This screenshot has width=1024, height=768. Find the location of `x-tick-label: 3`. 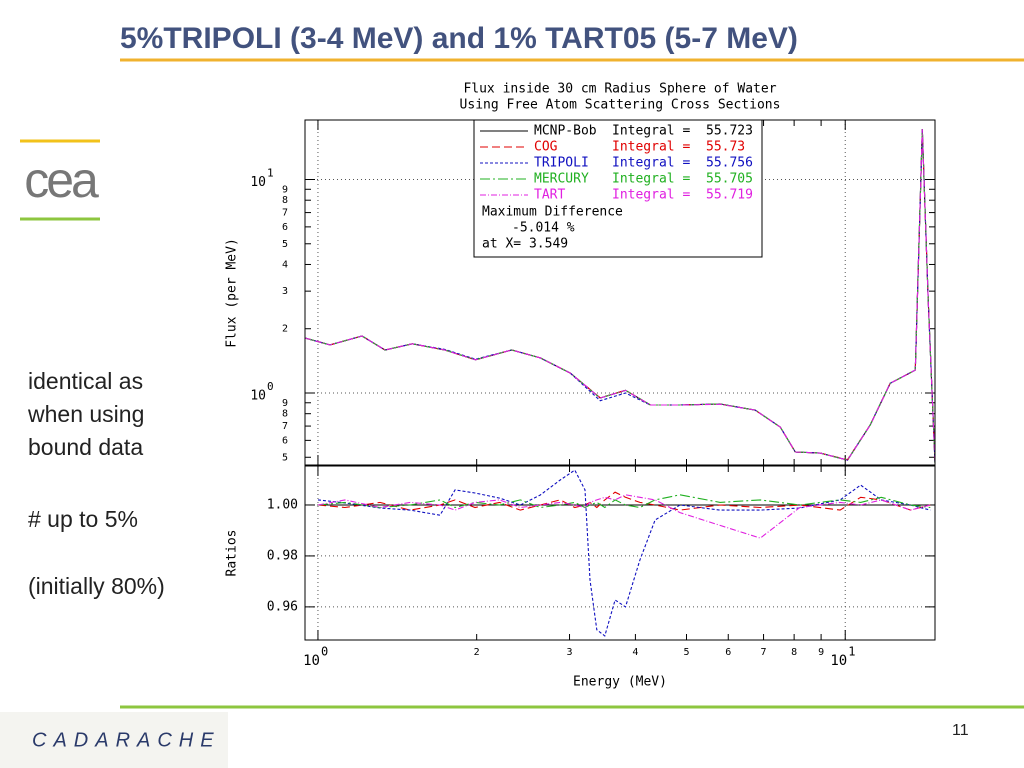

x-tick-label: 3 is located at coordinates (570, 652).